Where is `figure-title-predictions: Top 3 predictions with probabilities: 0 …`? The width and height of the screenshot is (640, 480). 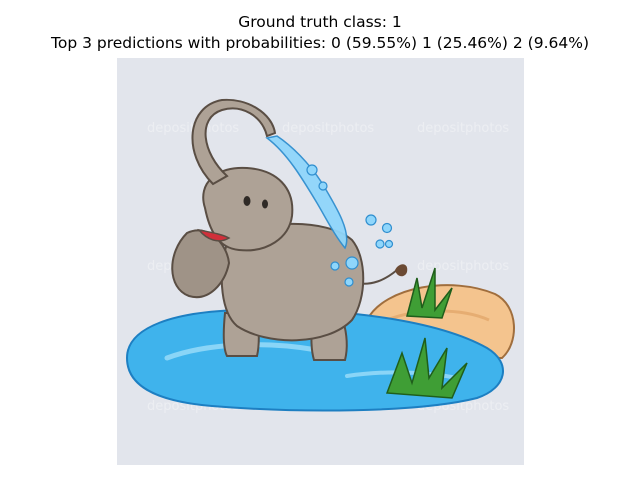
figure-title-predictions: Top 3 predictions with probabilities: 0 … is located at coordinates (320, 43).